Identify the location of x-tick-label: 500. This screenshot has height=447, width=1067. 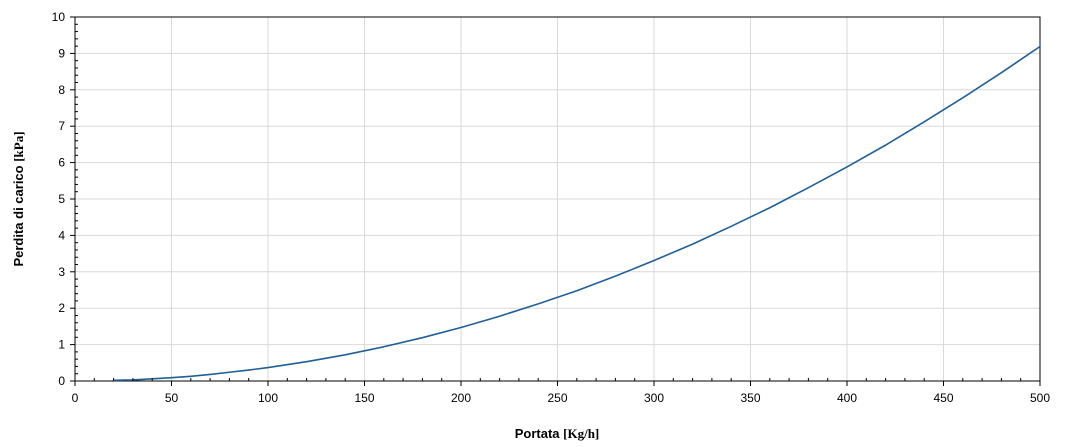
(1040, 398).